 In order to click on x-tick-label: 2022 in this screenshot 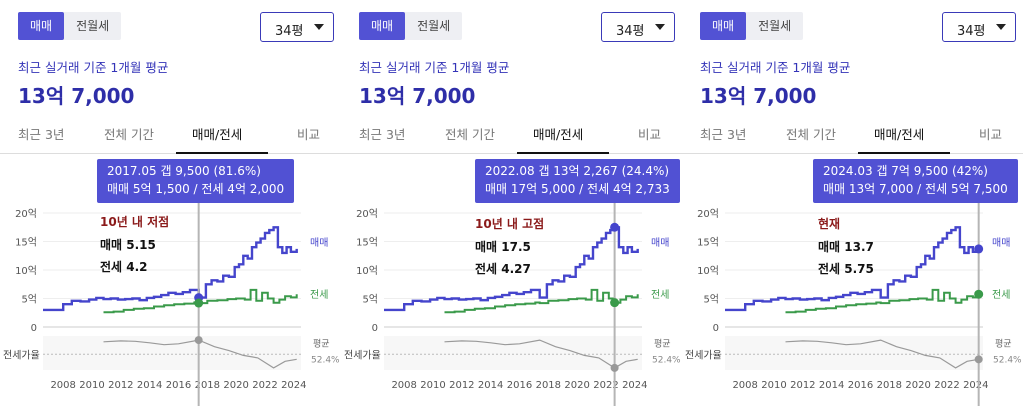, I will do `click(605, 385)`.